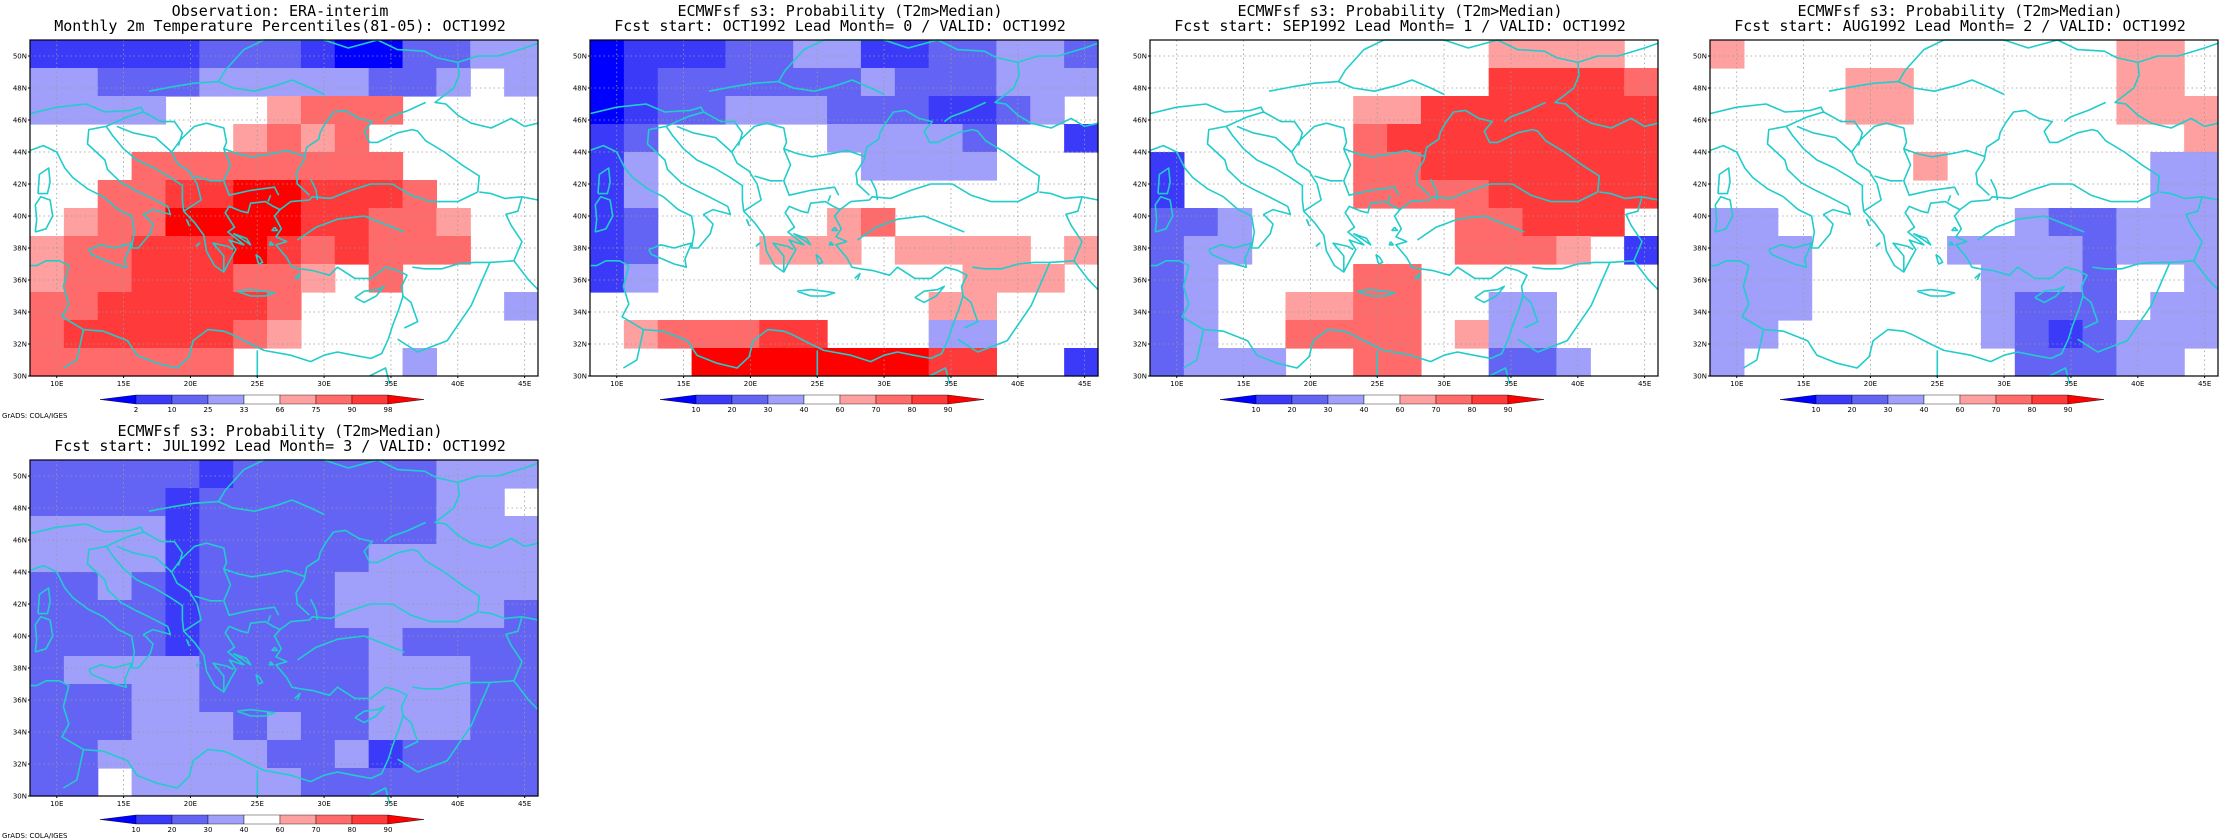  I want to click on lat-tick-label: 44N, so click(20, 153).